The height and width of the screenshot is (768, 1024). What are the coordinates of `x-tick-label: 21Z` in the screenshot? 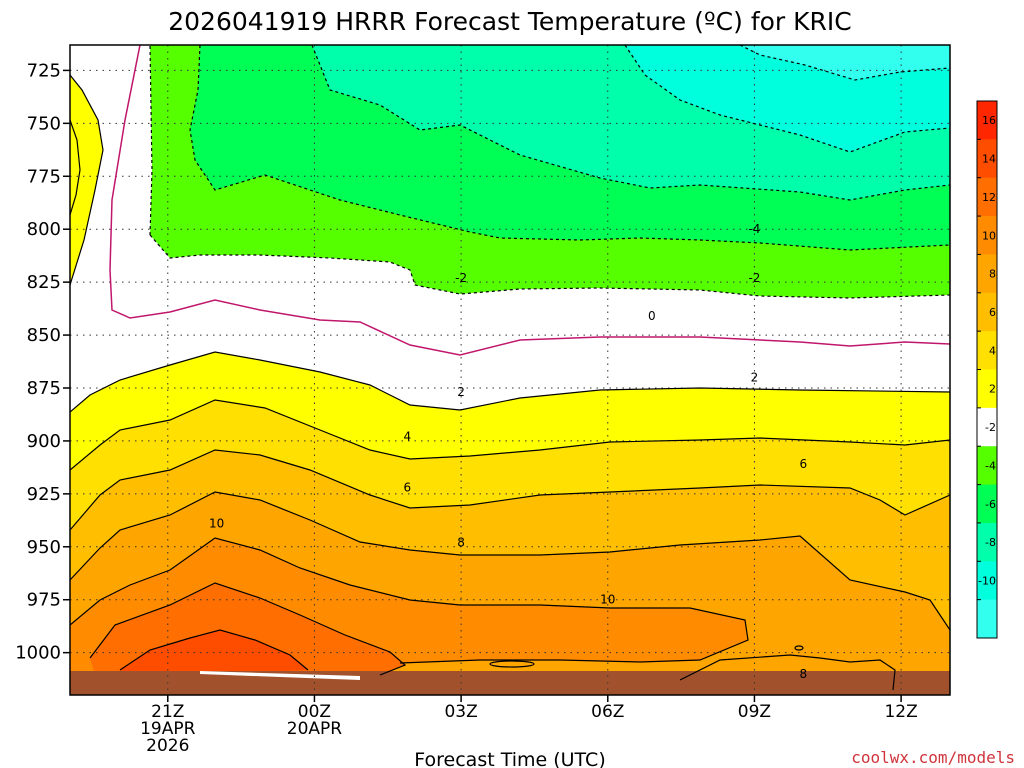 It's located at (167, 712).